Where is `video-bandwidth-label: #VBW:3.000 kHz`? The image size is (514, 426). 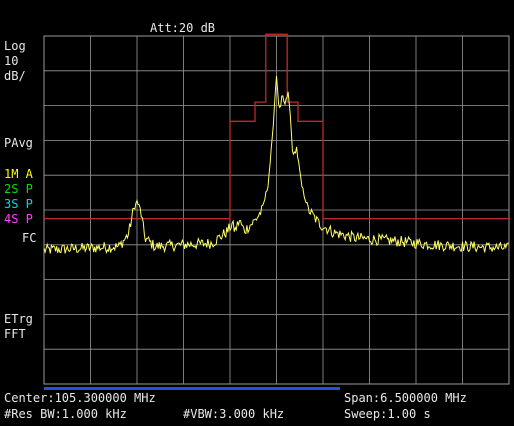
video-bandwidth-label: #VBW:3.000 kHz is located at coordinates (234, 414).